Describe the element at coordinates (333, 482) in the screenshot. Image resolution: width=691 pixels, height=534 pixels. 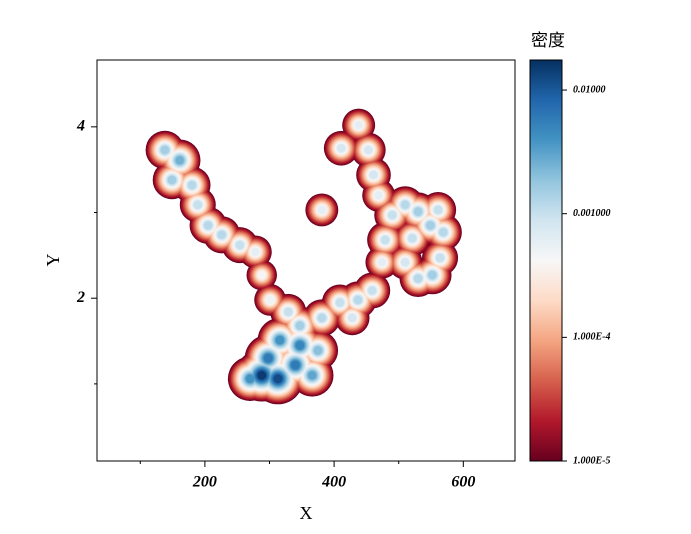
I see `x-tick-label: 400` at that location.